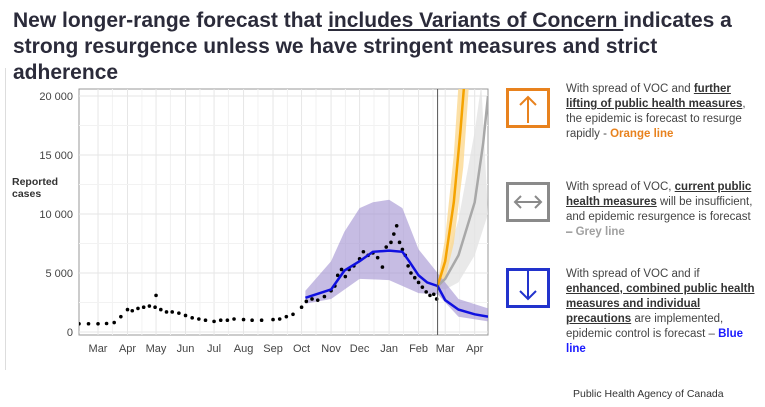 This screenshot has width=765, height=407. What do you see at coordinates (186, 349) in the screenshot?
I see `x-tick-label: Jun` at bounding box center [186, 349].